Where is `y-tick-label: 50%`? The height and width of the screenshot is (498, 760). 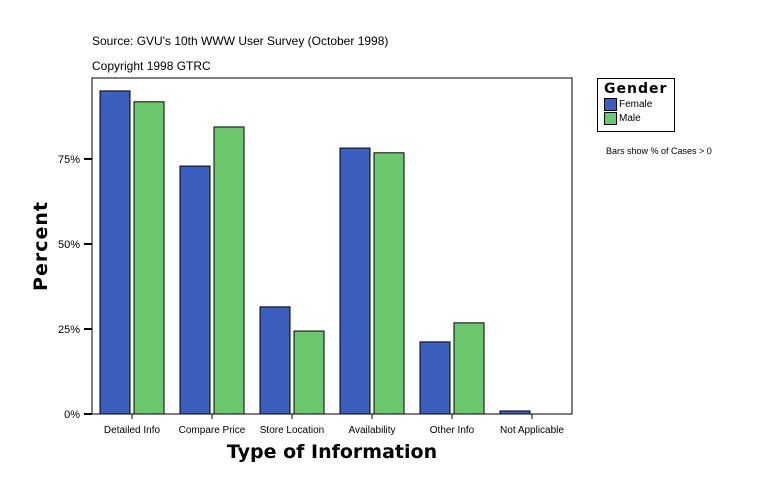
y-tick-label: 50% is located at coordinates (69, 245).